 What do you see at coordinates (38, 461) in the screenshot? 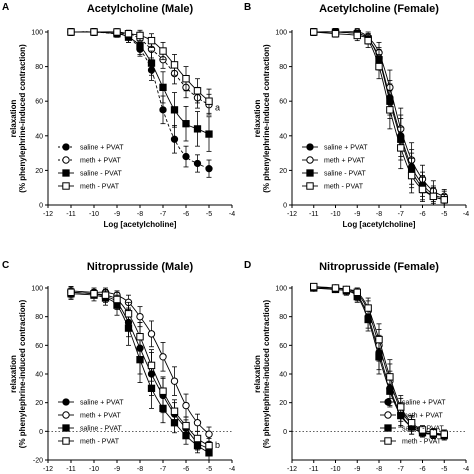
I see `y-tick-label: -20` at bounding box center [38, 461].